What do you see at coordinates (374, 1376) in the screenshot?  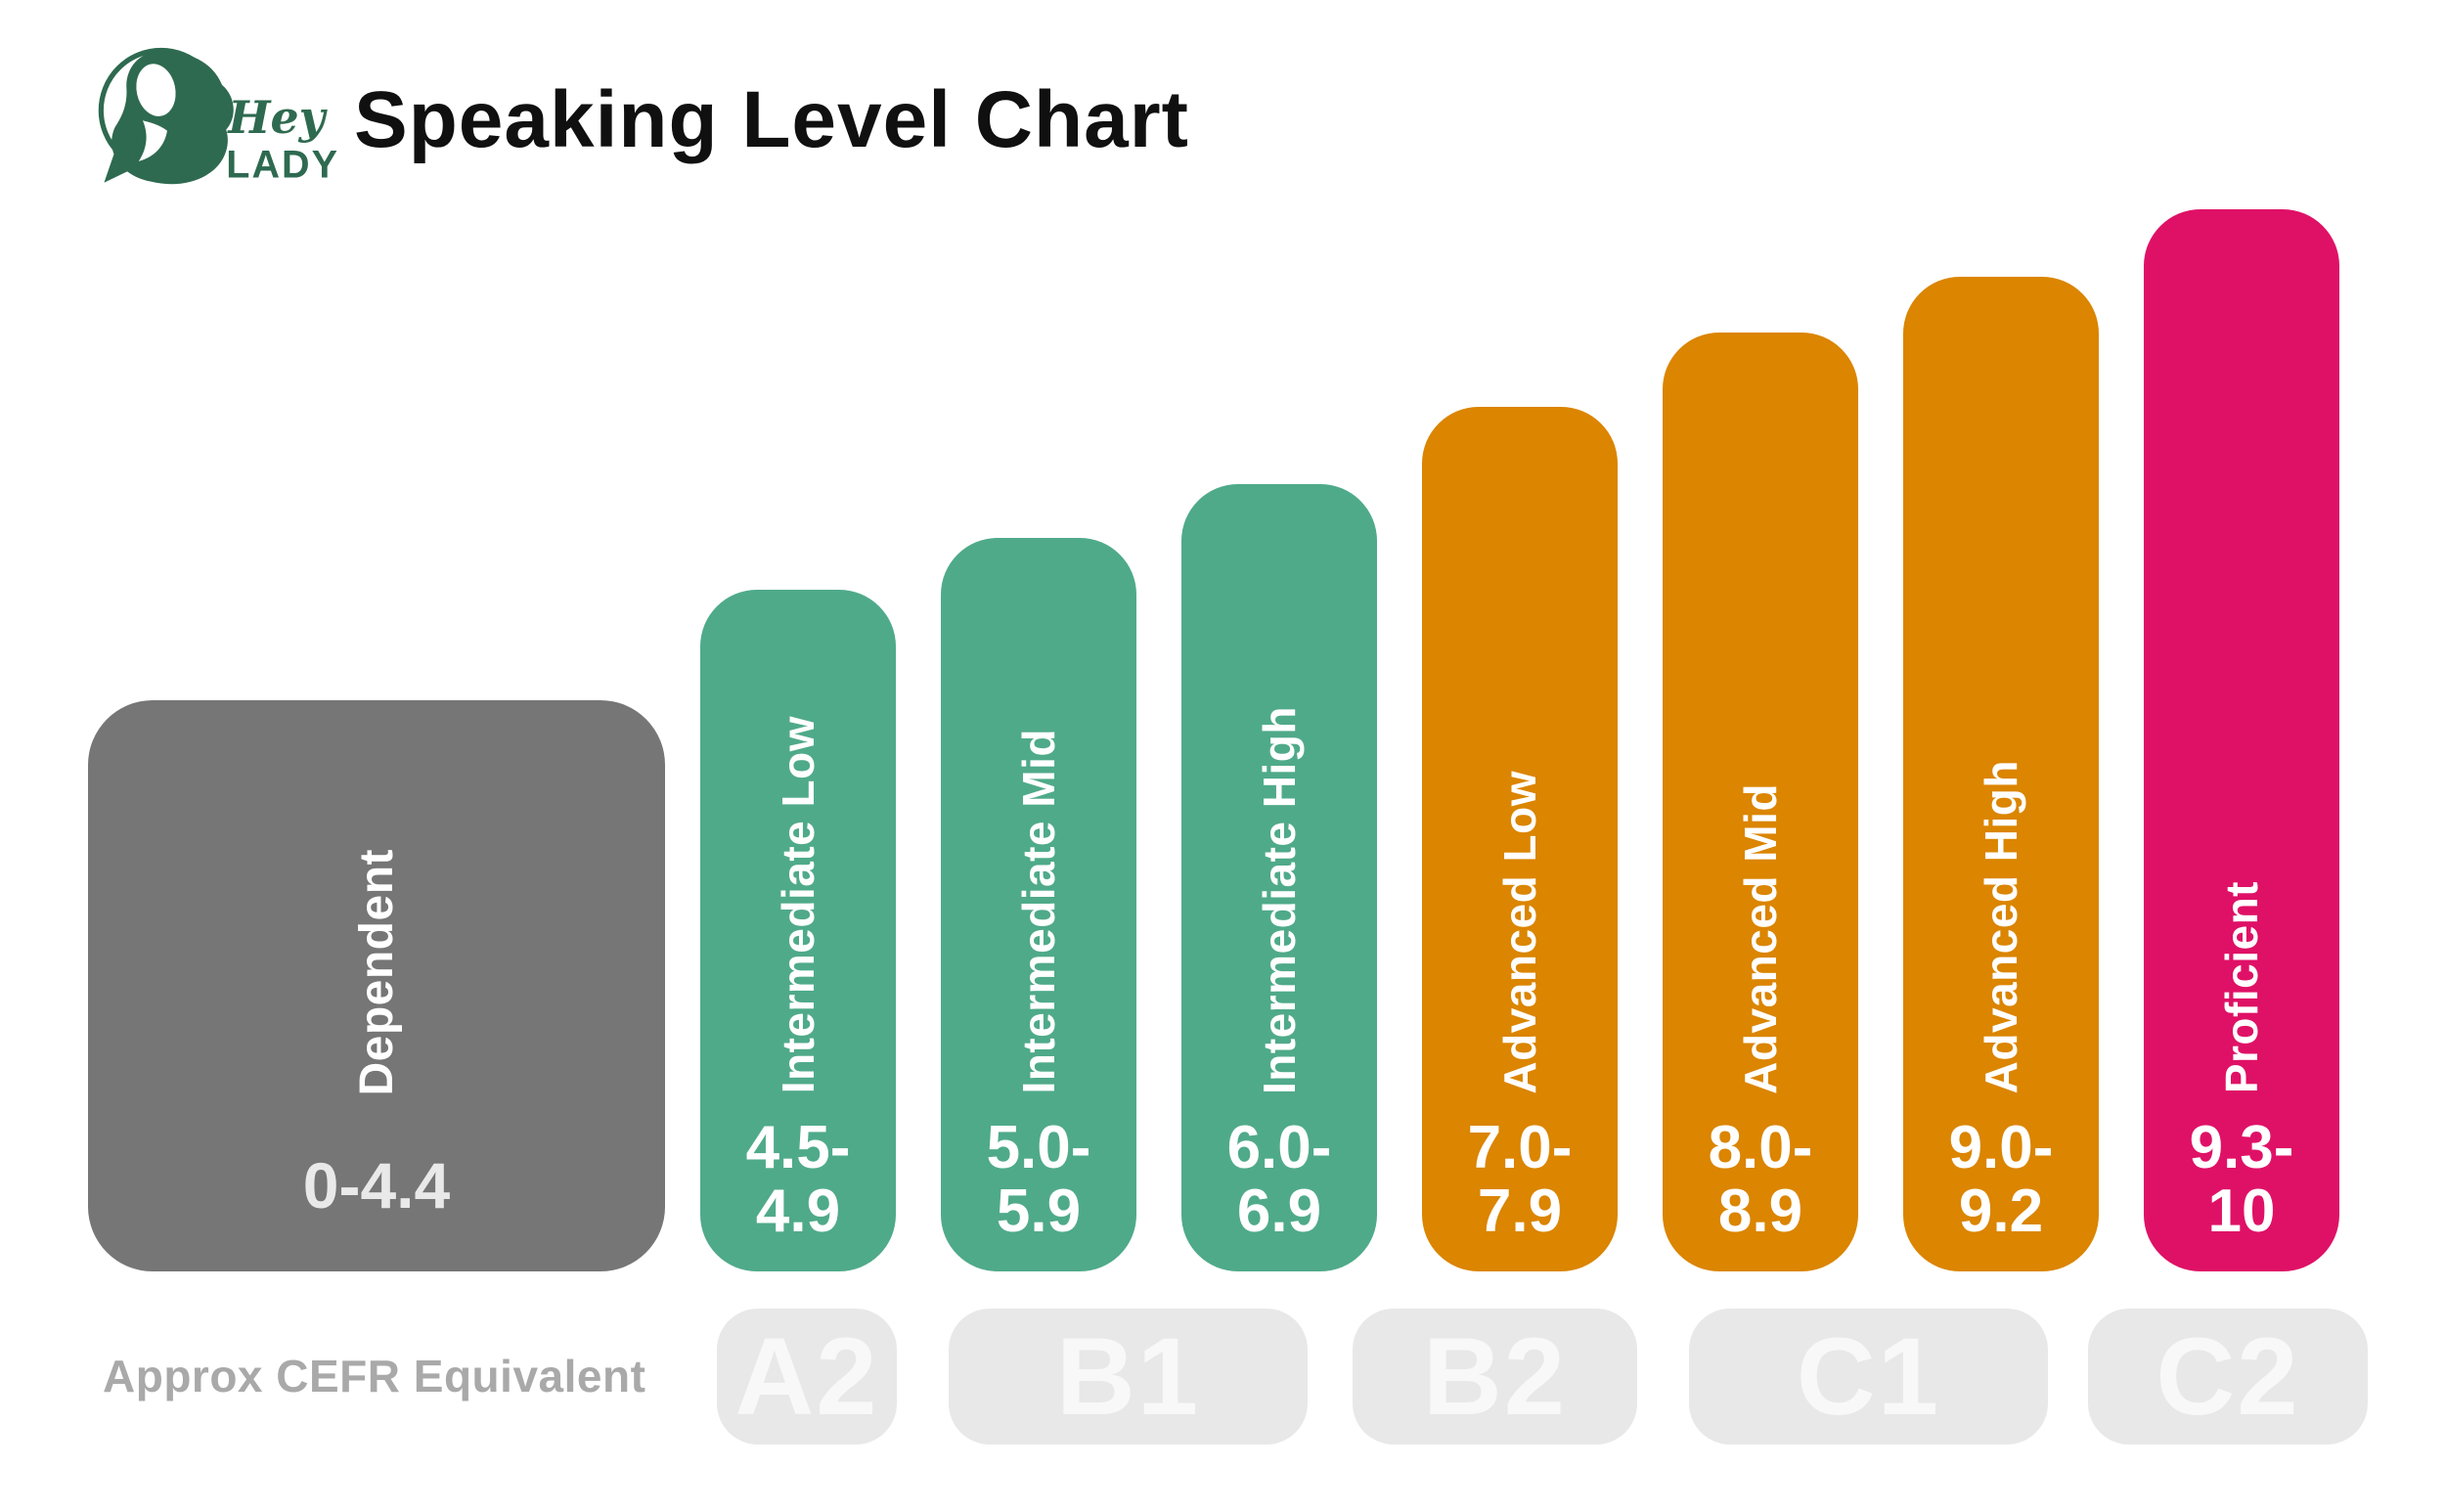 I see `cefr-equivalent-label: Approx CEFR Equivalent` at bounding box center [374, 1376].